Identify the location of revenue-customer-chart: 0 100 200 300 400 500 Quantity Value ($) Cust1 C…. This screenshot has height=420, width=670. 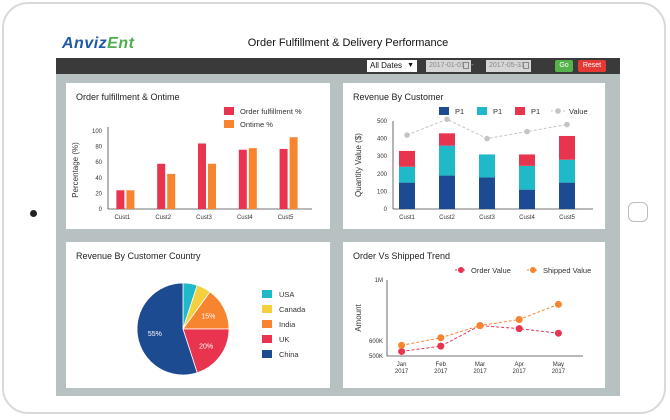
(473, 164).